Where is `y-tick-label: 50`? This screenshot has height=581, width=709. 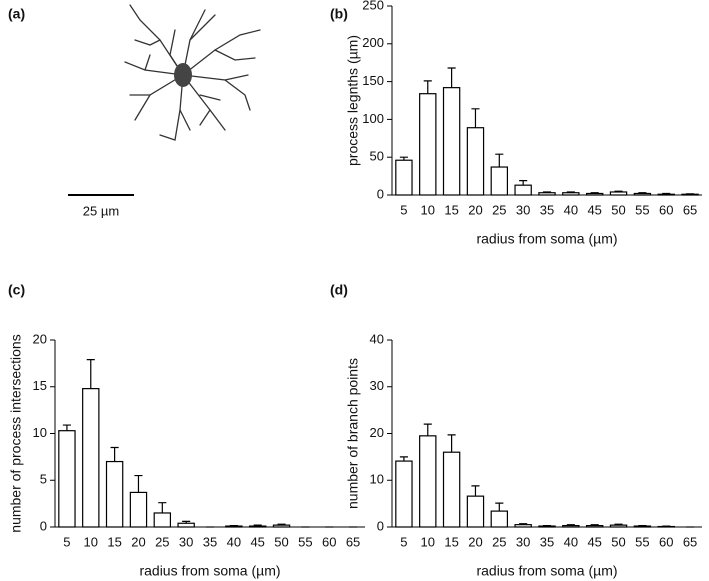 y-tick-label: 50 is located at coordinates (377, 156).